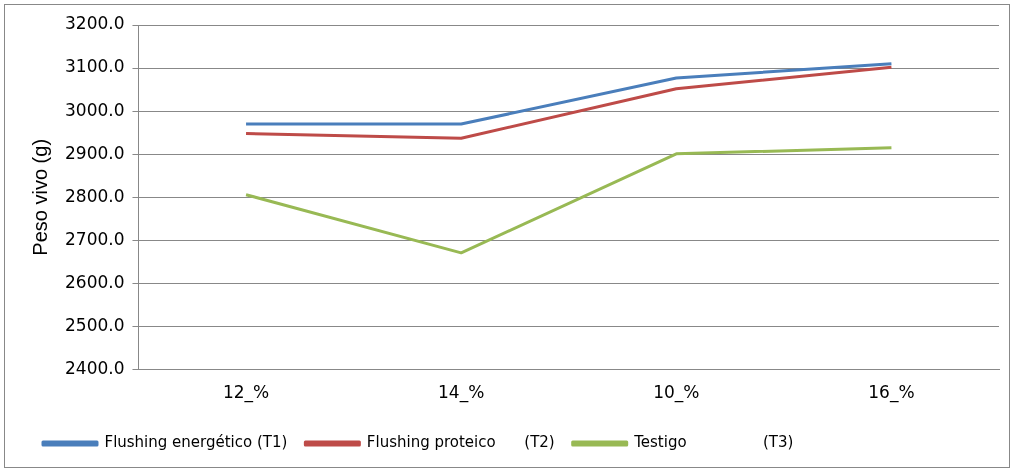 The width and height of the screenshot is (1014, 471). What do you see at coordinates (713, 442) in the screenshot?
I see `legend-label: Testigo (T3)` at bounding box center [713, 442].